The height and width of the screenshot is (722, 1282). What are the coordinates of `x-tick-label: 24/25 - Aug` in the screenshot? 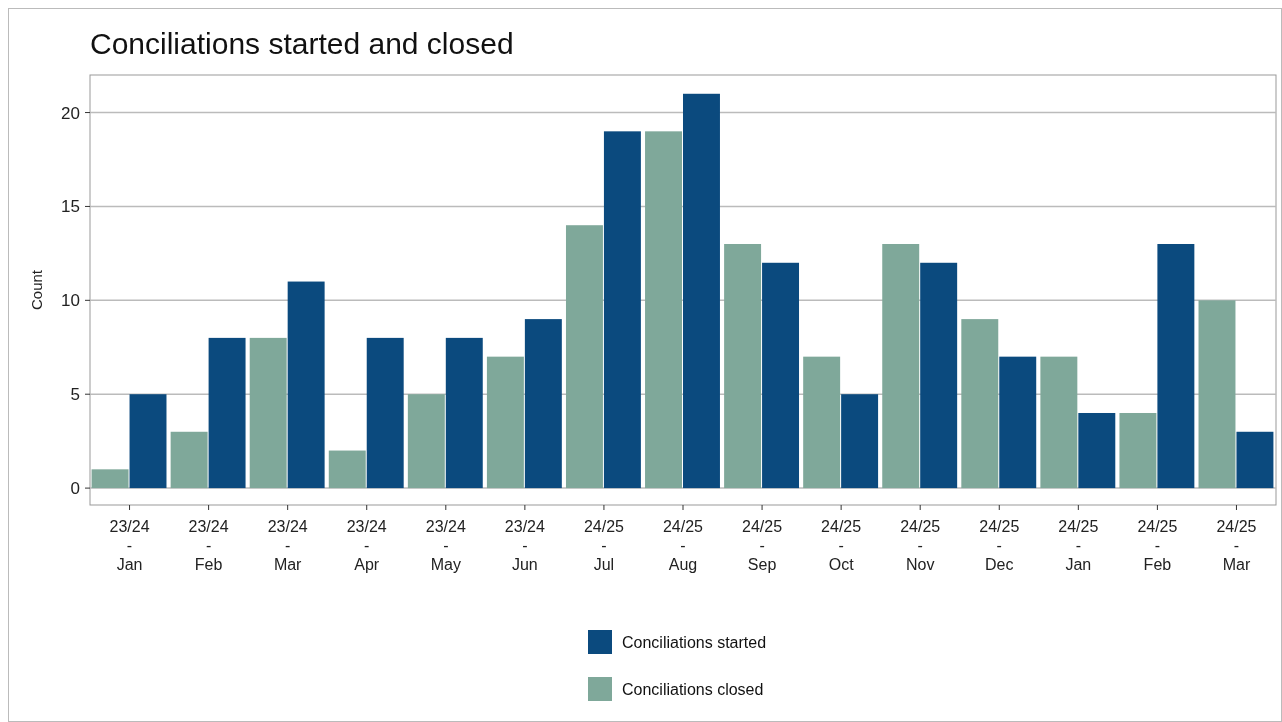 It's located at (683, 545).